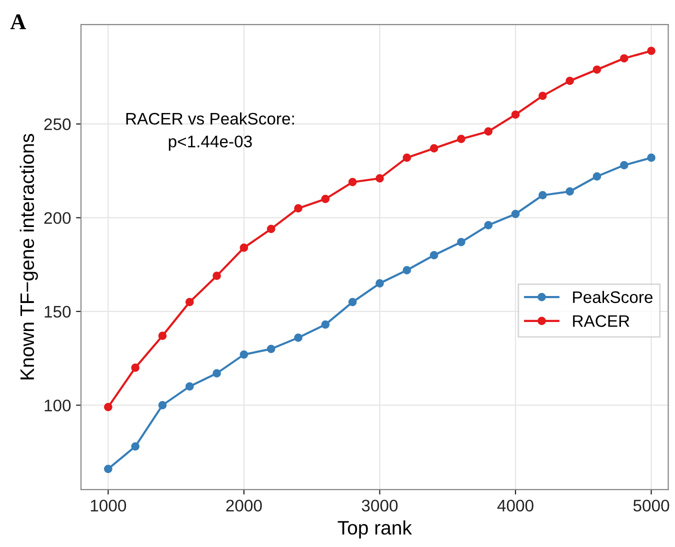  What do you see at coordinates (57, 124) in the screenshot?
I see `y-tick-label: 250` at bounding box center [57, 124].